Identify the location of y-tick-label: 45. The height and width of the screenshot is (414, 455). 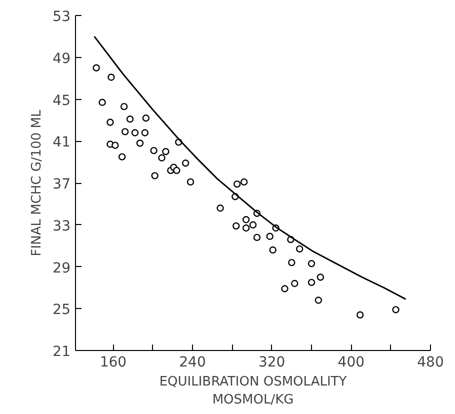
(61, 100).